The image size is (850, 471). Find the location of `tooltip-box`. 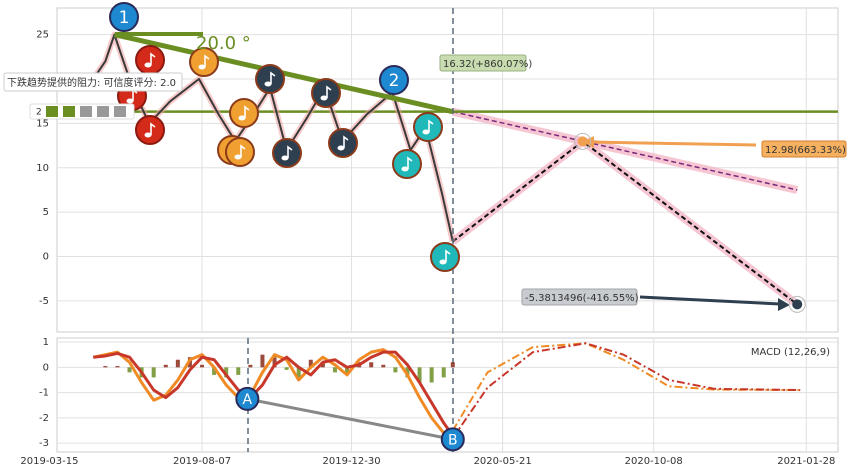

tooltip-box is located at coordinates (93, 82).